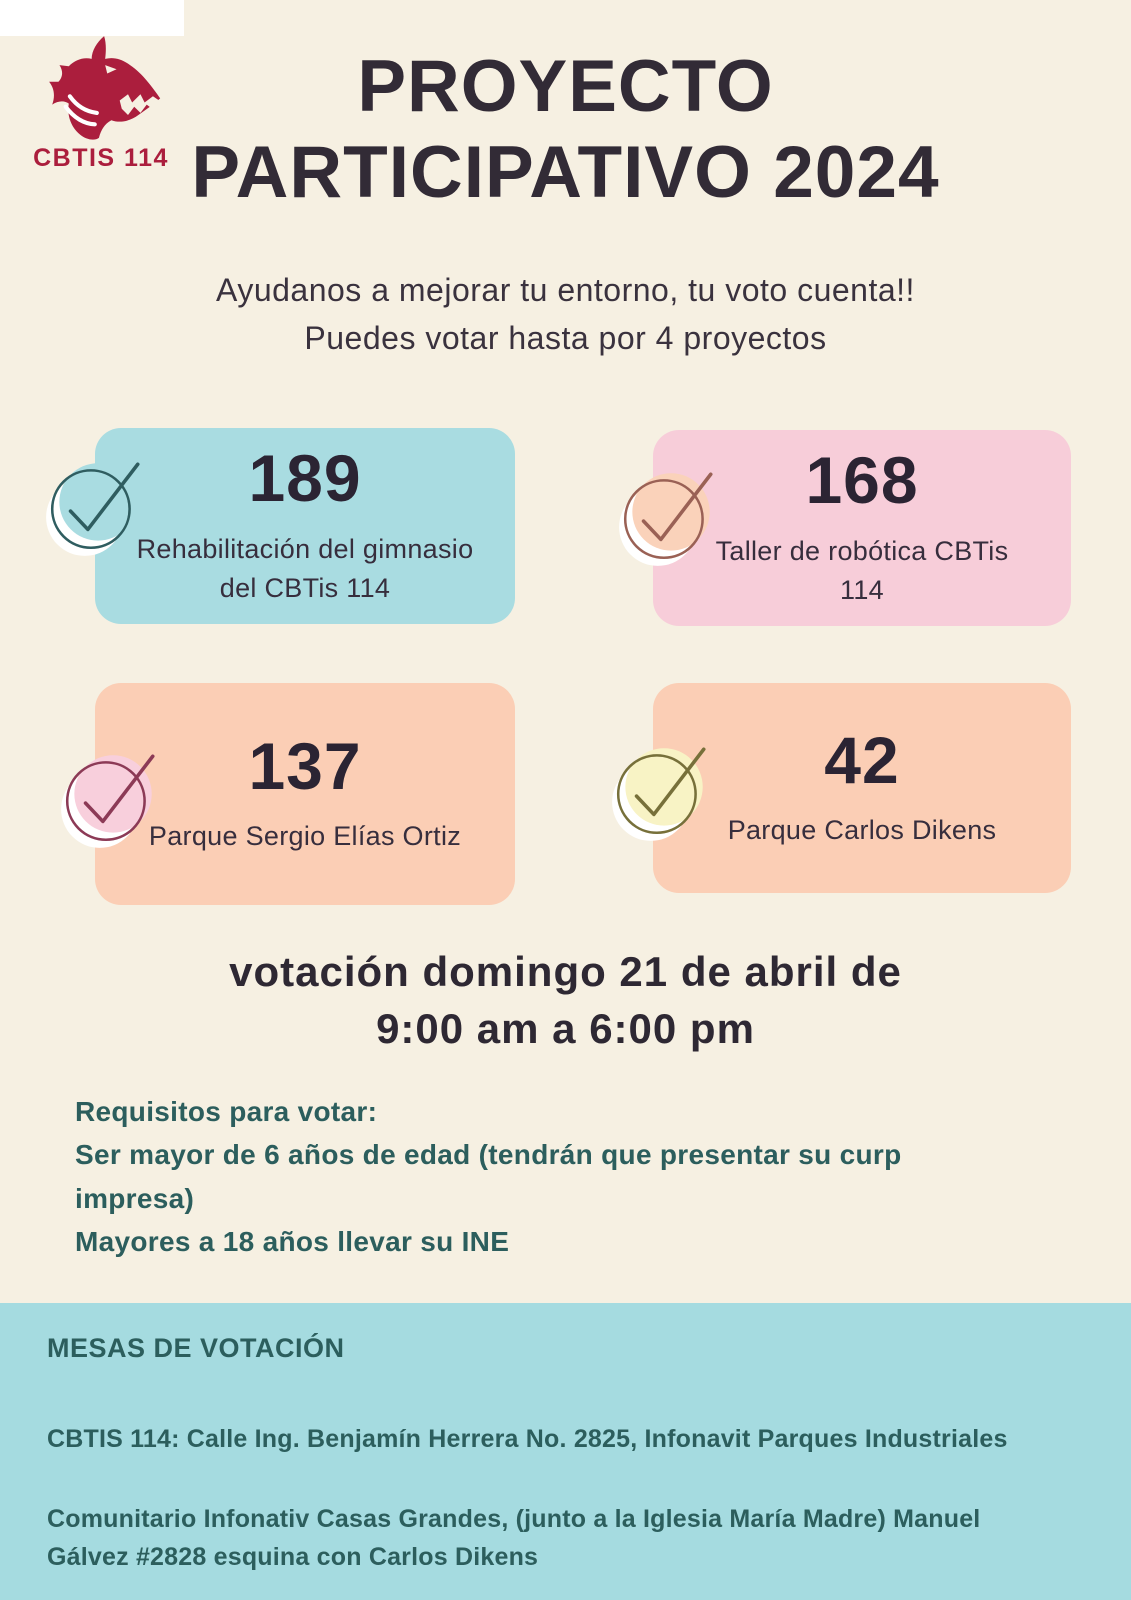 This screenshot has width=1131, height=1600. I want to click on project-card-parque-sergio: 137 Parque Sergio Elías Ortiz, so click(305, 794).